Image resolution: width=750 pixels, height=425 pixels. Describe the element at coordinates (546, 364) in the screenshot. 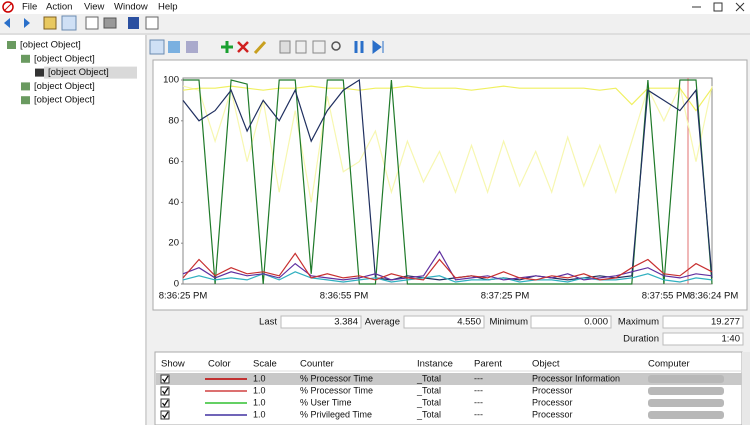

I see `column-header: Object` at that location.